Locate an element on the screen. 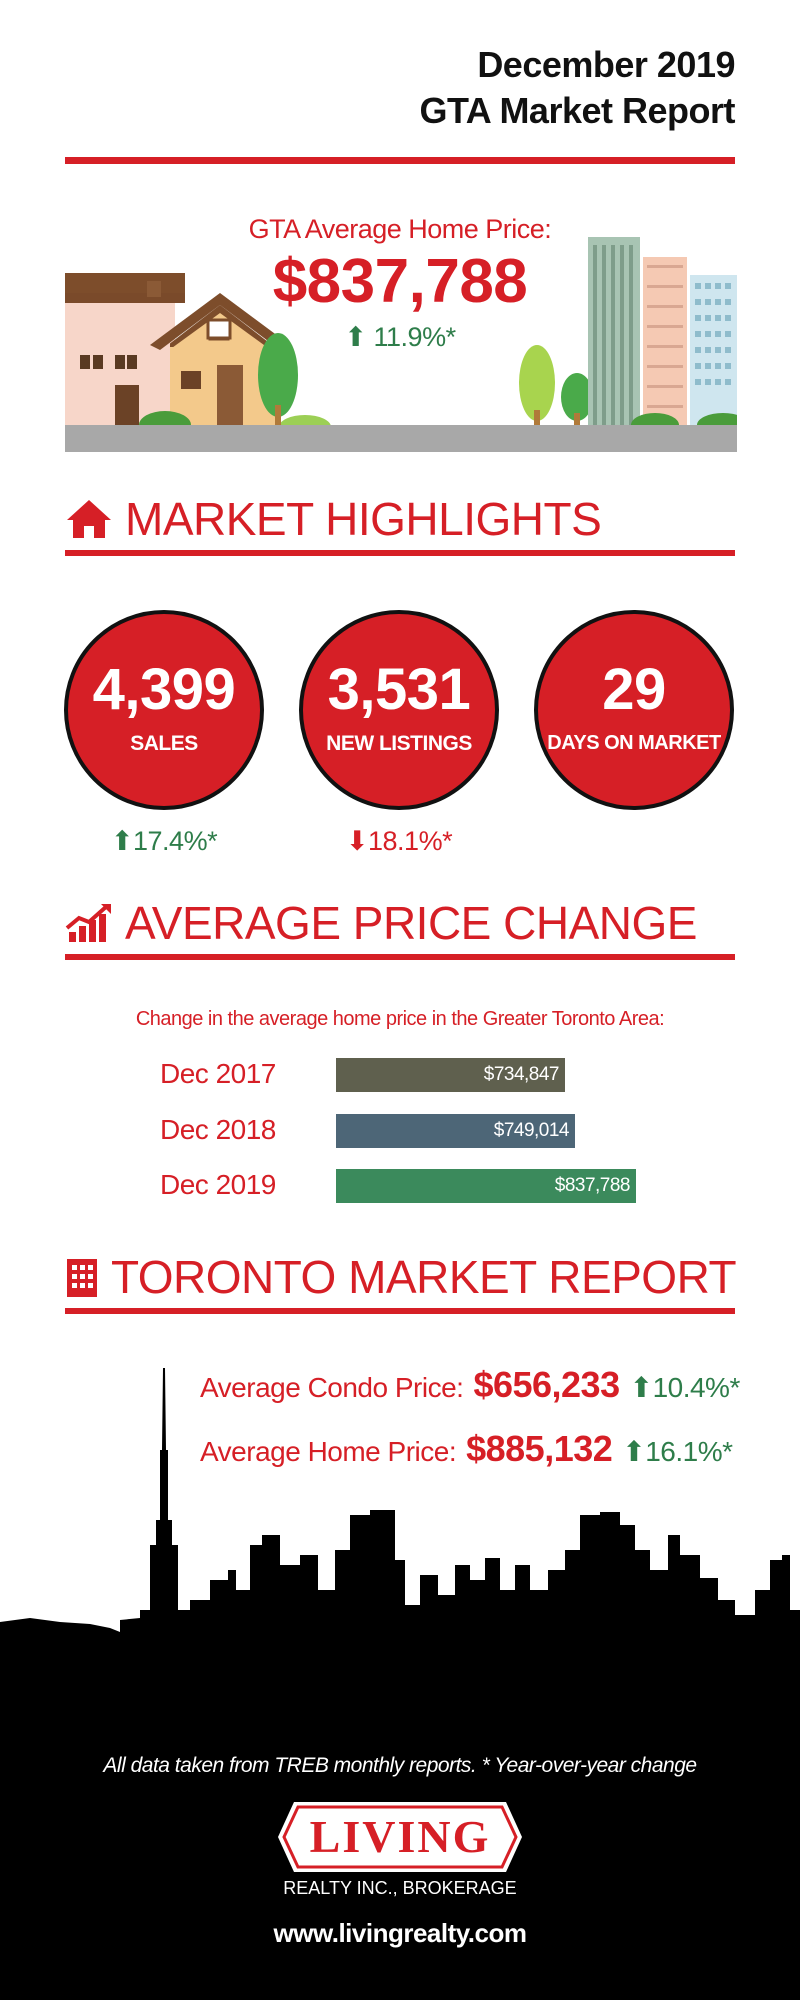 The image size is (800, 2000). neighborhood-illustration is located at coordinates (401, 344).